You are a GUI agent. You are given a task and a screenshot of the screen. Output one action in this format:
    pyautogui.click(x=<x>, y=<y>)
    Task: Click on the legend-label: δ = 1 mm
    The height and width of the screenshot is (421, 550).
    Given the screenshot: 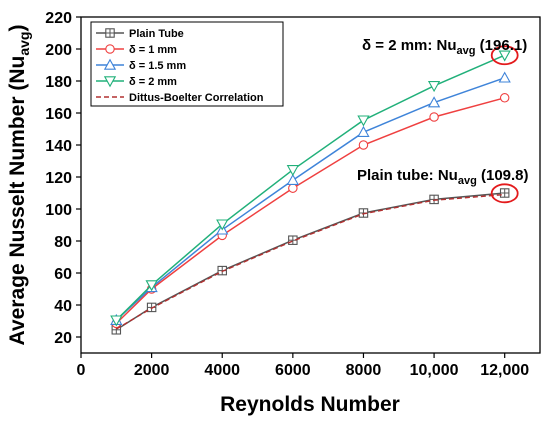 What is the action you would take?
    pyautogui.click(x=153, y=50)
    